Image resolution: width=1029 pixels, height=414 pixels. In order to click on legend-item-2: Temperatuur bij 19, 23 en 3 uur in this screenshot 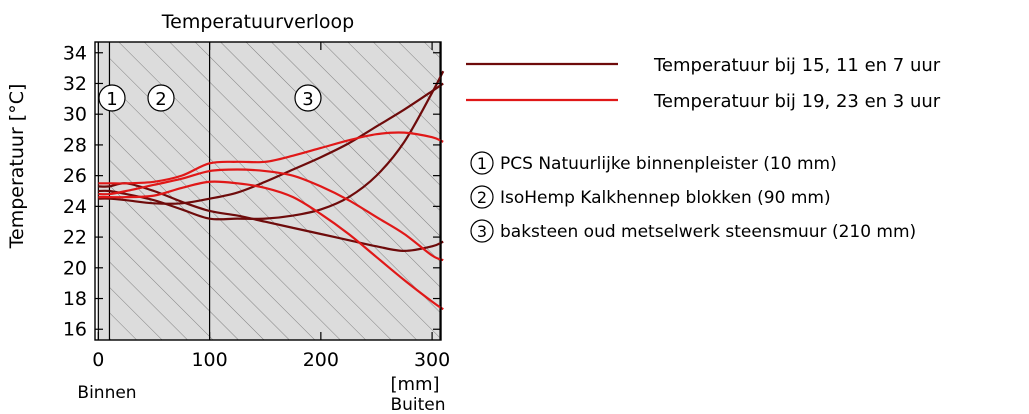, I will do `click(703, 101)`.